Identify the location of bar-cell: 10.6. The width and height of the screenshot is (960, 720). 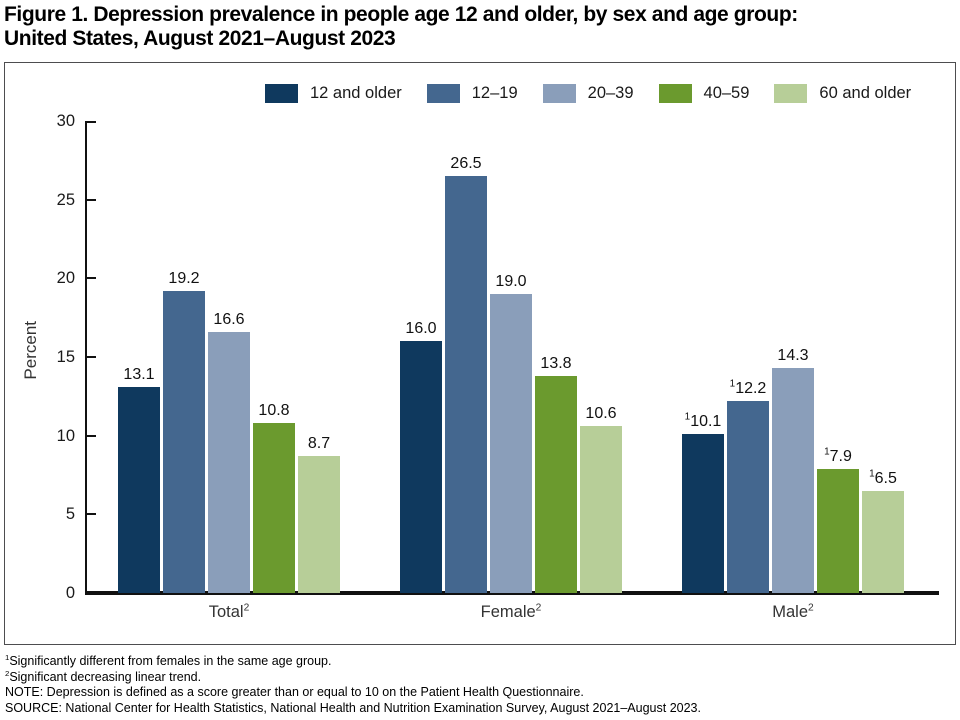
(601, 357).